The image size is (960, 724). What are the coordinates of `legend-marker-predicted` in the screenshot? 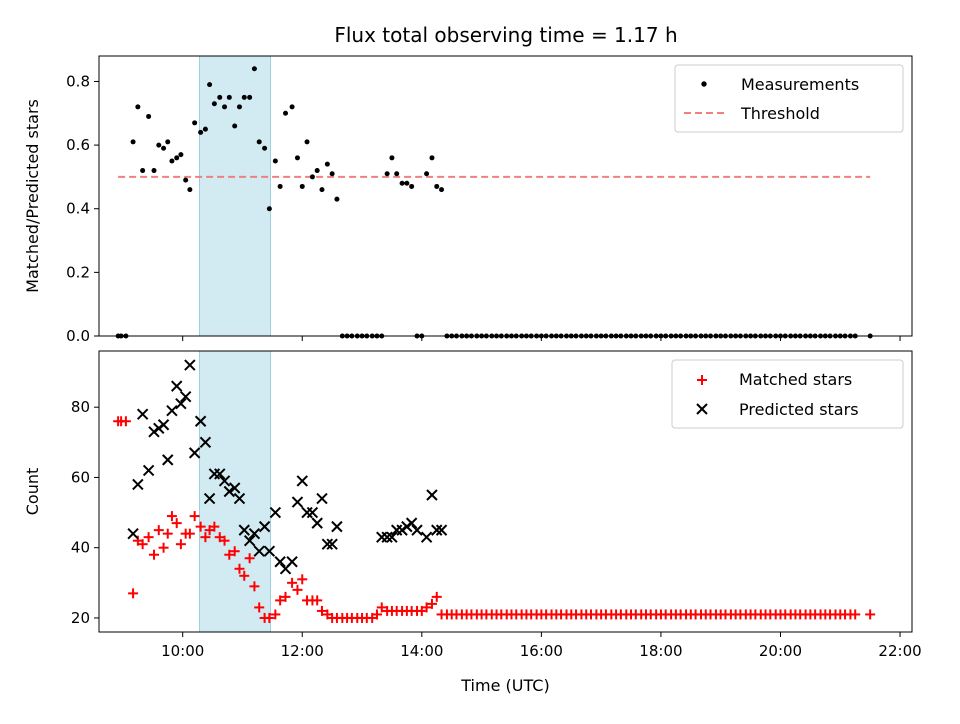 It's located at (702, 409).